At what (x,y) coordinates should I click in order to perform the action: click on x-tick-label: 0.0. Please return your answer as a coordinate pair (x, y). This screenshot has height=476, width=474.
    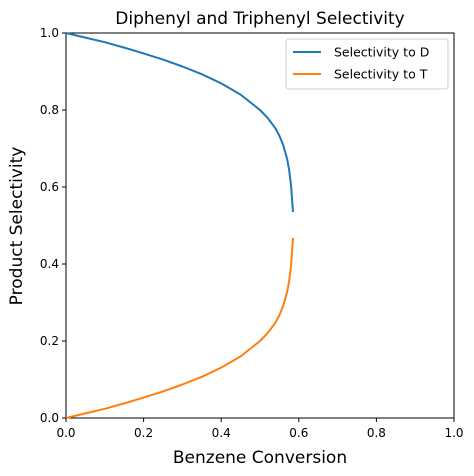
    Looking at the image, I should click on (65, 433).